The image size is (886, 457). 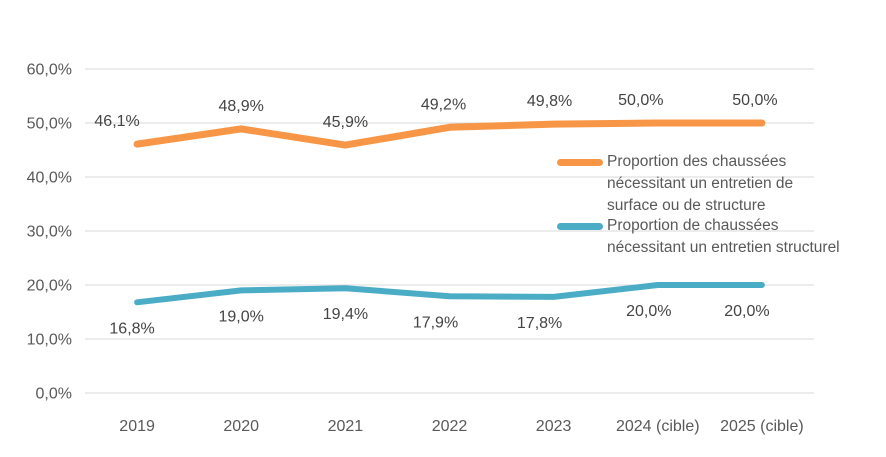 I want to click on legend-label-line: Proportion de chaussées, so click(x=693, y=225).